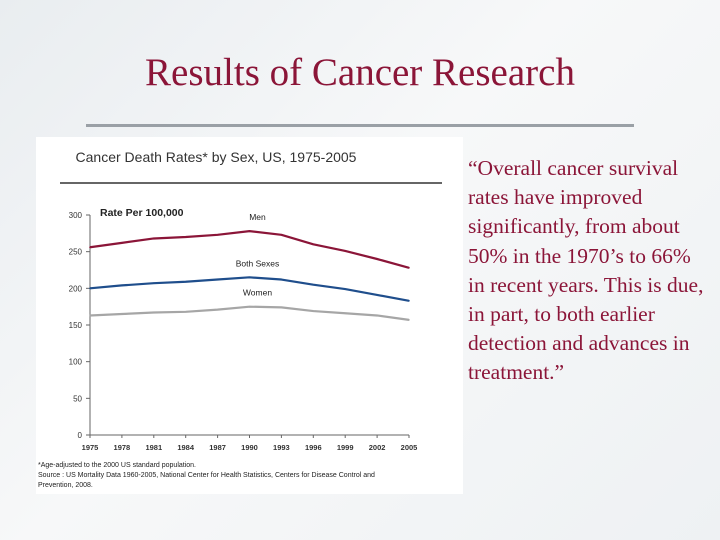 The width and height of the screenshot is (720, 540). I want to click on footnote-line: Prevention, 2008., so click(65, 485).